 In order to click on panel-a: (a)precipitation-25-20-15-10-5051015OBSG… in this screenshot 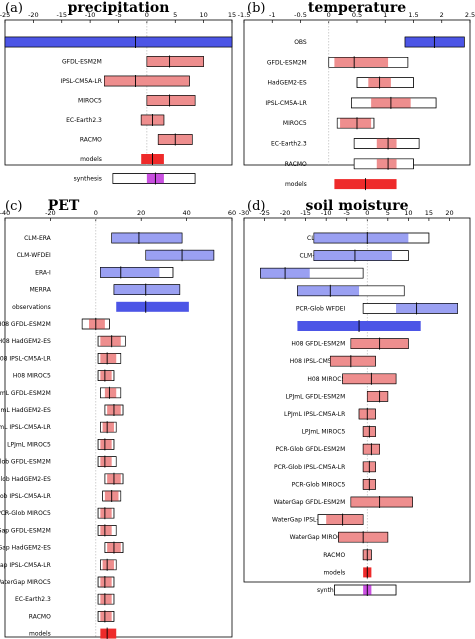, I will do `click(118, 92)`.